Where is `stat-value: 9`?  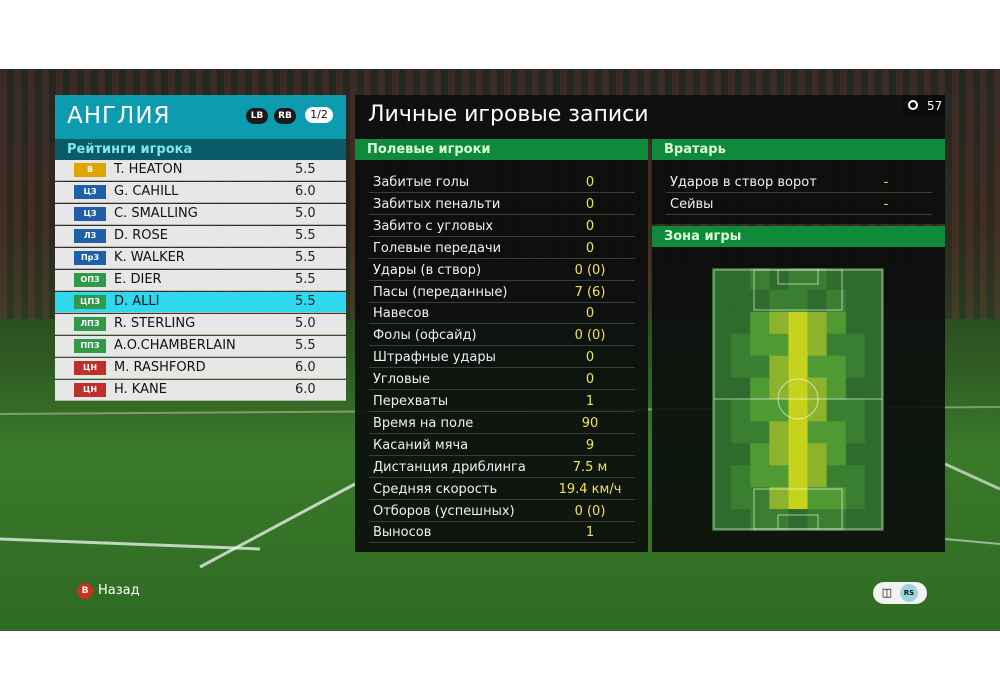 stat-value: 9 is located at coordinates (590, 445).